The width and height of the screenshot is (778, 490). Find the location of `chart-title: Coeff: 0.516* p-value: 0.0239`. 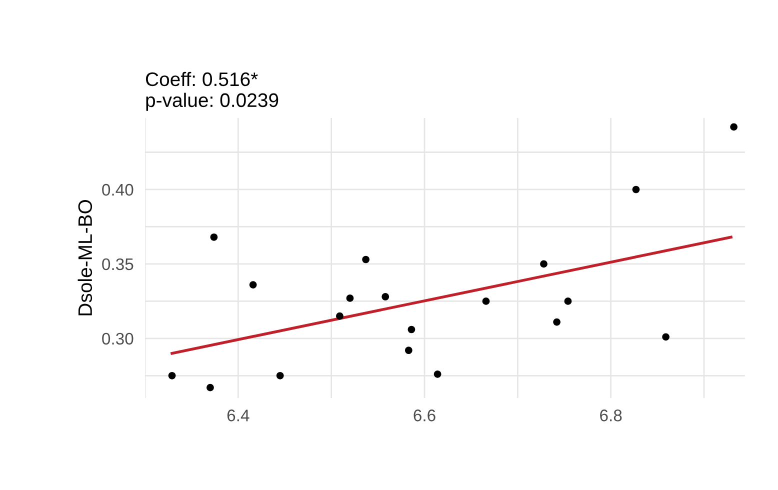

chart-title: Coeff: 0.516* p-value: 0.0239 is located at coordinates (212, 91).